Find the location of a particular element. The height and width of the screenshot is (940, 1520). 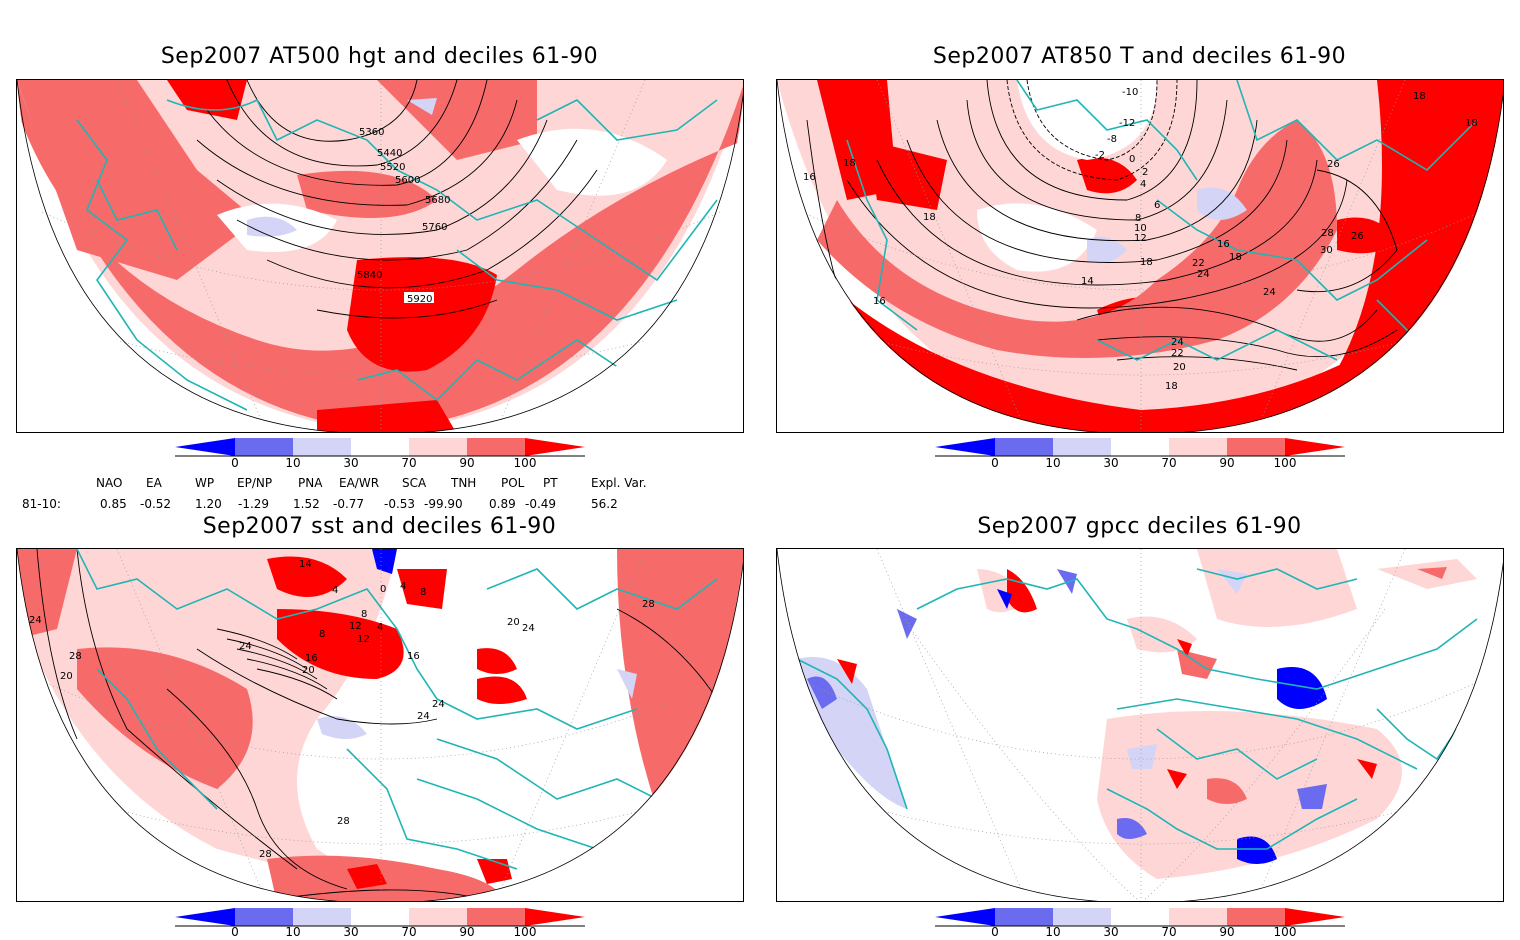

index-header: Expl. Var. is located at coordinates (619, 483).